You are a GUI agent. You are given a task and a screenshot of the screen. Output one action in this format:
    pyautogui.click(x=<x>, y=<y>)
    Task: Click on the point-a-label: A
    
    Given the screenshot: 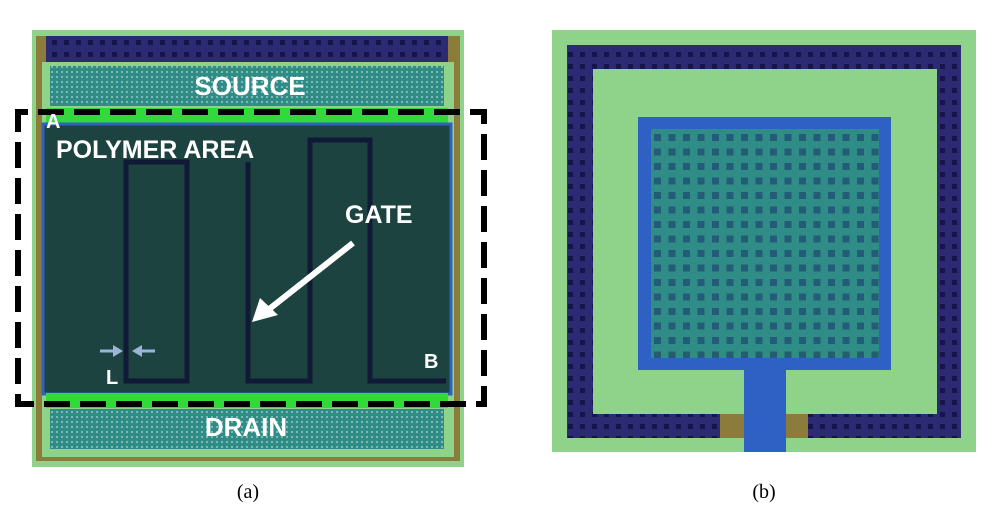 What is the action you would take?
    pyautogui.click(x=53, y=122)
    